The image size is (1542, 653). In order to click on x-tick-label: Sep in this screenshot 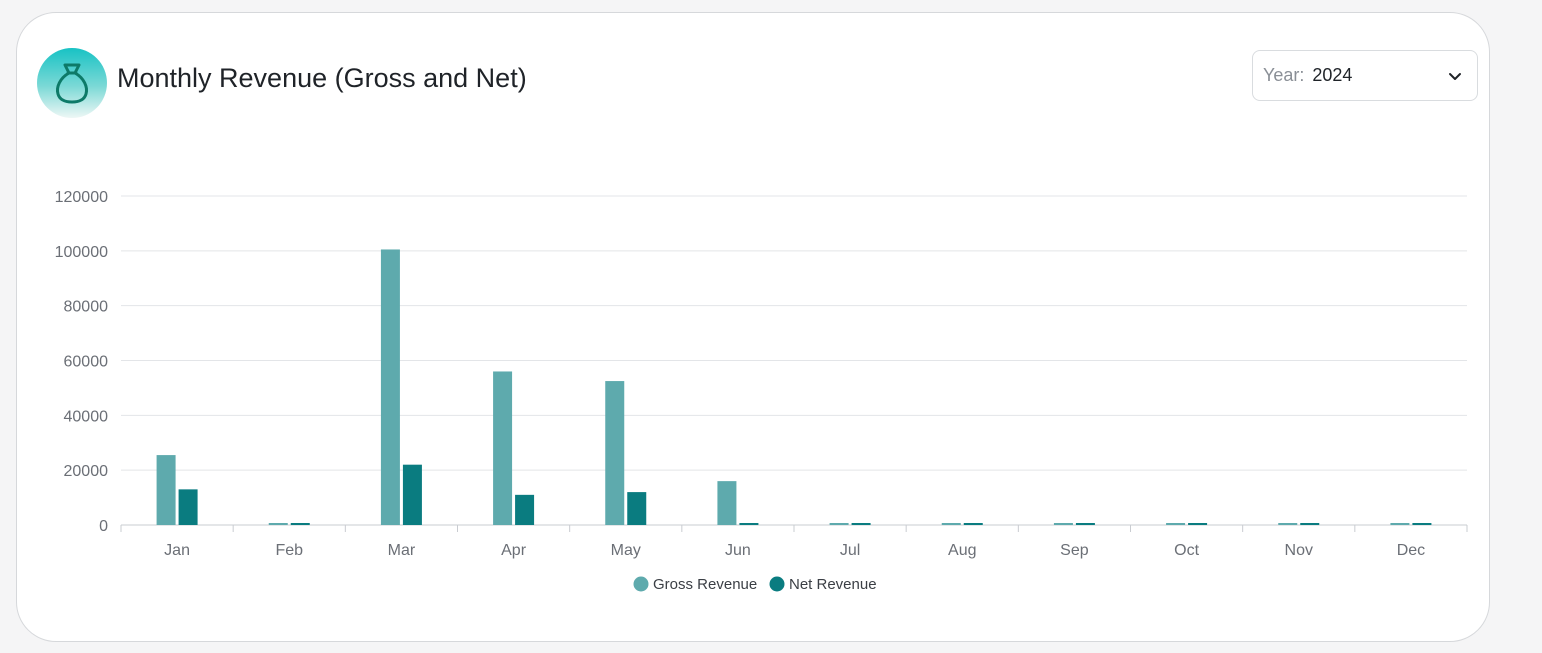, I will do `click(1074, 550)`.